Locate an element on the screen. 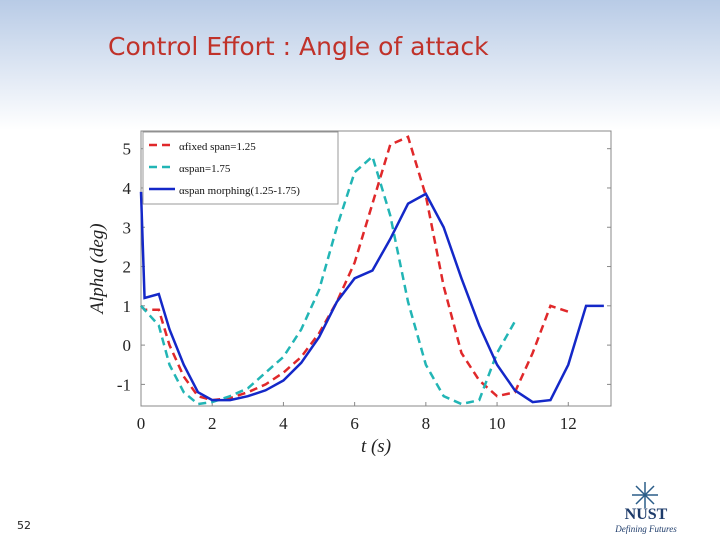  y-tick-label: 0 is located at coordinates (127, 345).